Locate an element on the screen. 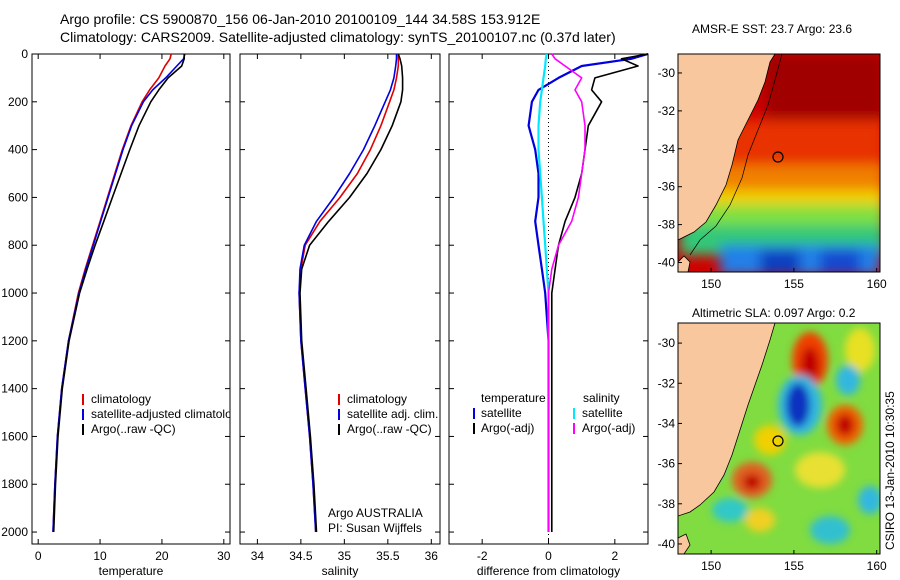 The height and width of the screenshot is (580, 900). y-tick-label: 200 is located at coordinates (18, 102).